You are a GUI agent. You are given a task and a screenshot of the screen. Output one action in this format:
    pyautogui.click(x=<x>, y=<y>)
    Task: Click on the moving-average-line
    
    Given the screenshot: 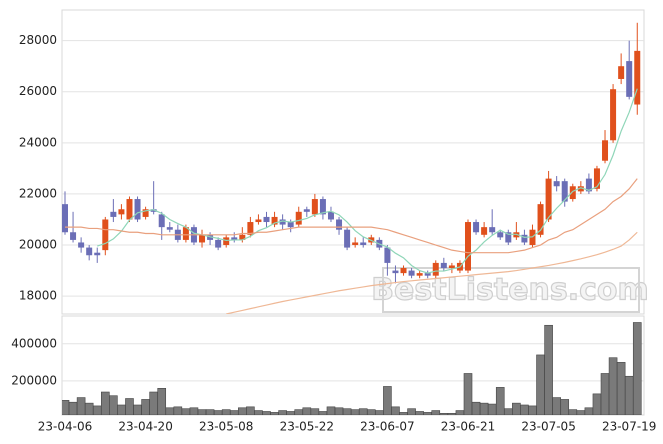 What is the action you would take?
    pyautogui.click(x=432, y=272)
    